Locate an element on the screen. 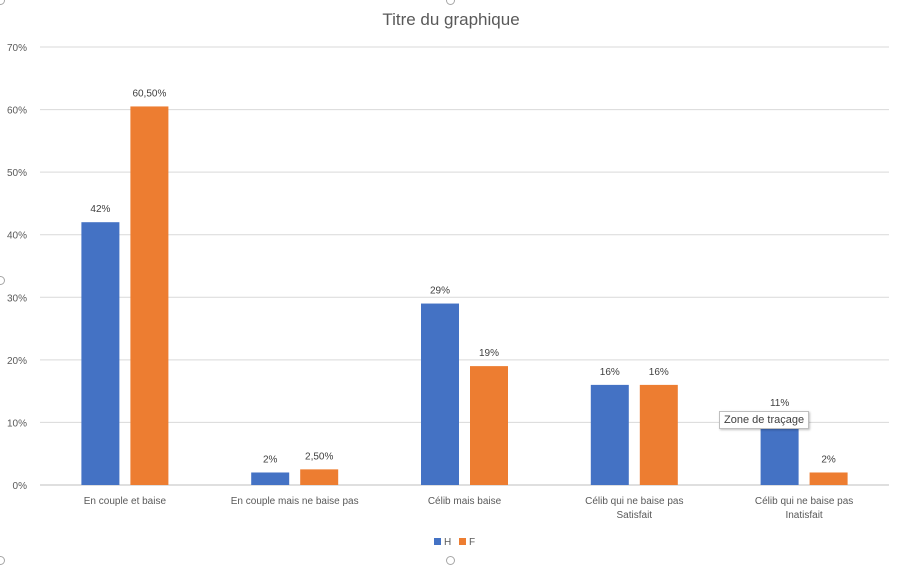 The image size is (899, 565). x-tick-label: En couple mais ne baise pas is located at coordinates (295, 501).